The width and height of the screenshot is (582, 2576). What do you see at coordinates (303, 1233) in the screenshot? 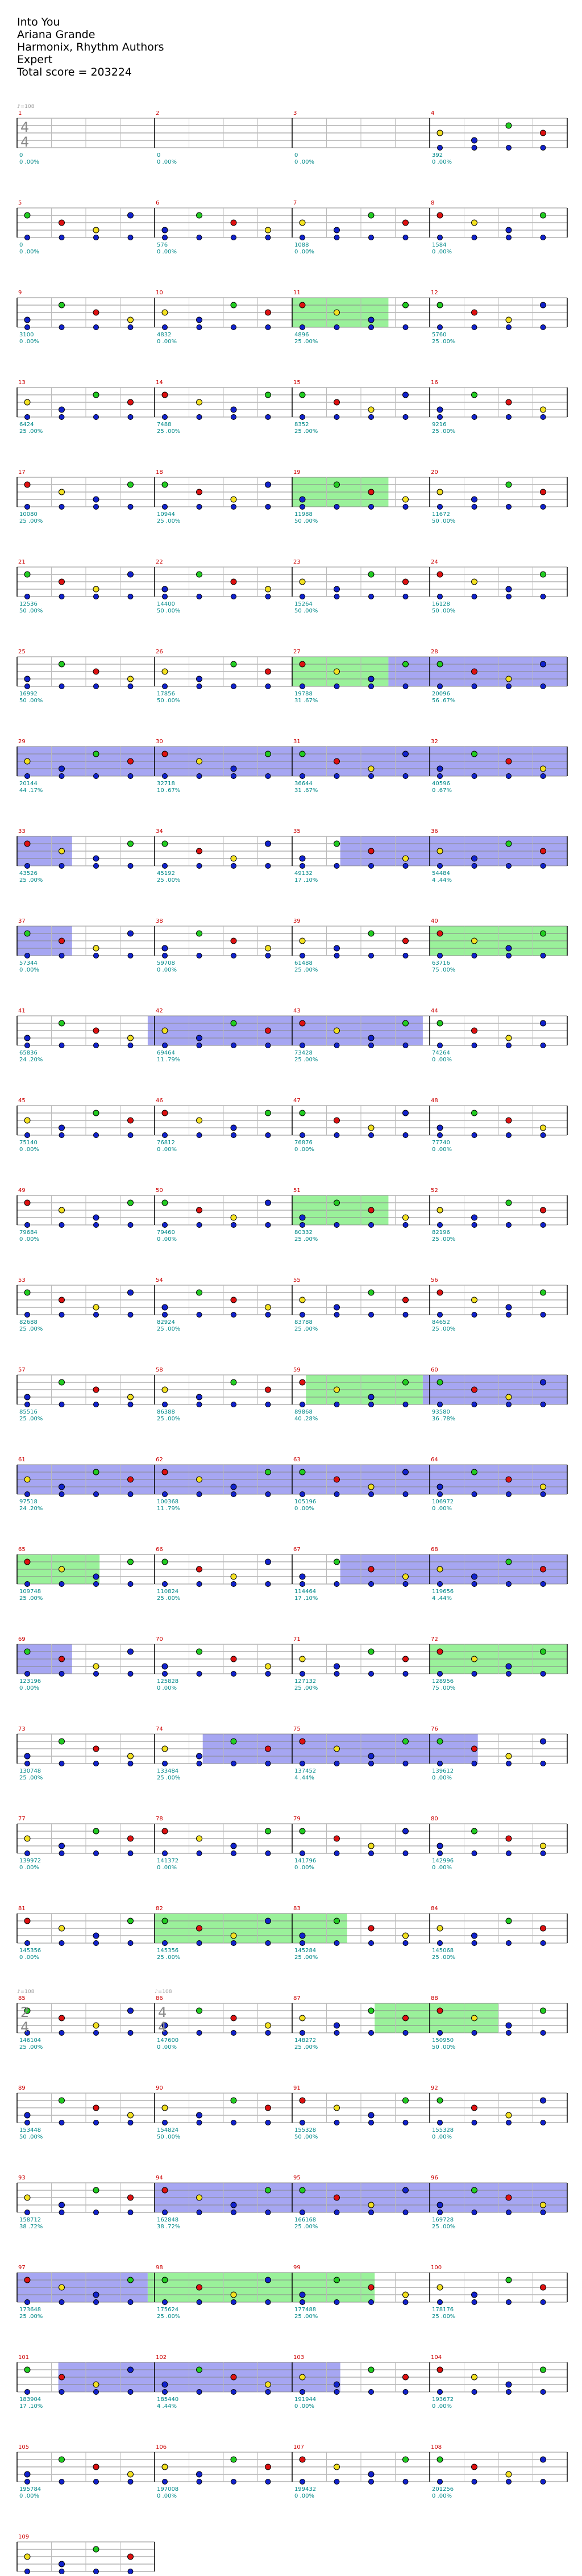
I see `measure-score: 80332` at bounding box center [303, 1233].